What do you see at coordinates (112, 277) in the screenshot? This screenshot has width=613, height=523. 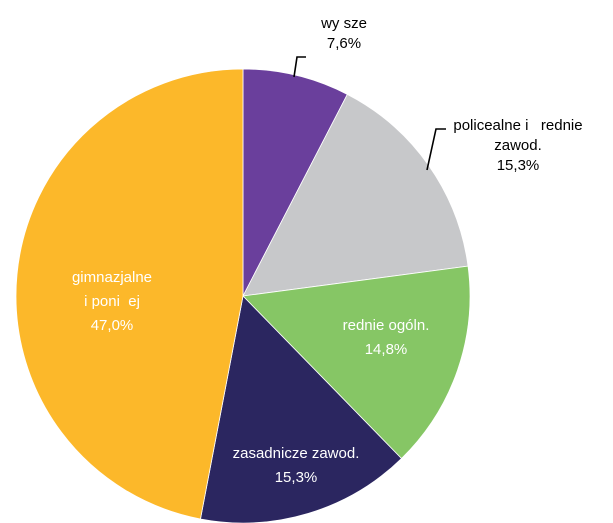 I see `slice-label-line-gimnazjalne: gimnazjalne` at bounding box center [112, 277].